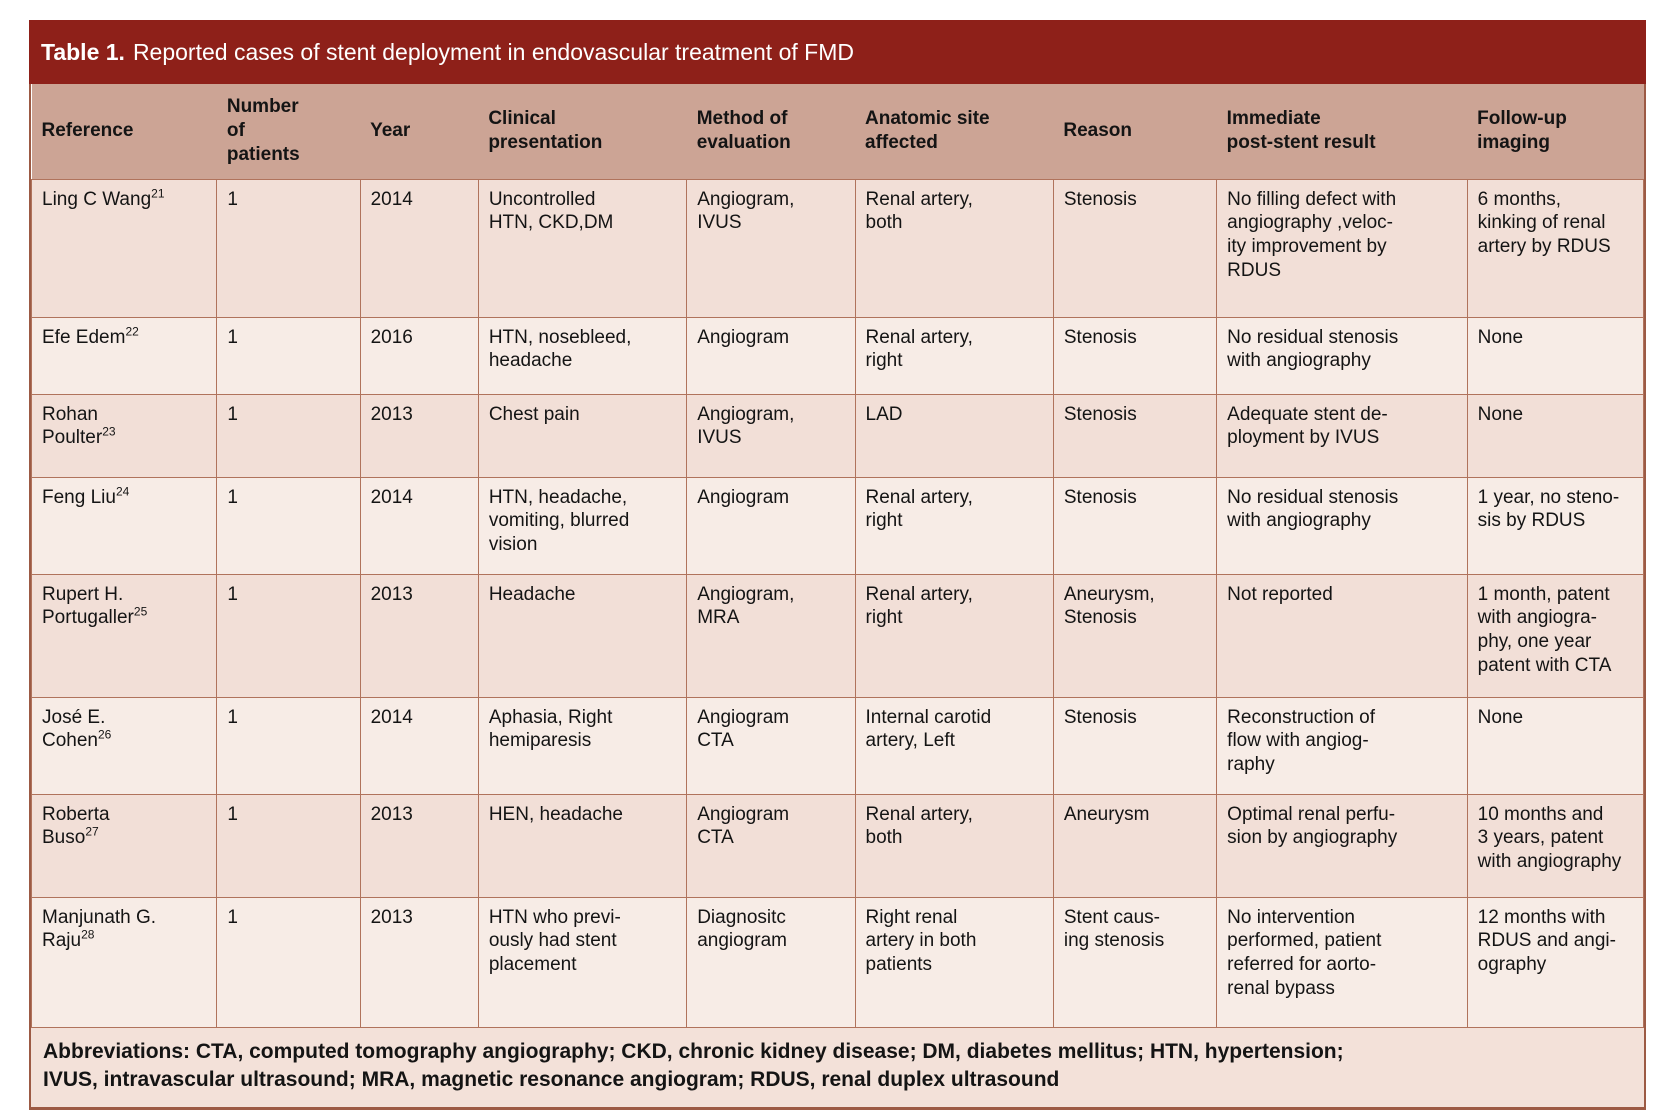 Image resolution: width=1676 pixels, height=1116 pixels. I want to click on cell-clinical: Headache, so click(582, 635).